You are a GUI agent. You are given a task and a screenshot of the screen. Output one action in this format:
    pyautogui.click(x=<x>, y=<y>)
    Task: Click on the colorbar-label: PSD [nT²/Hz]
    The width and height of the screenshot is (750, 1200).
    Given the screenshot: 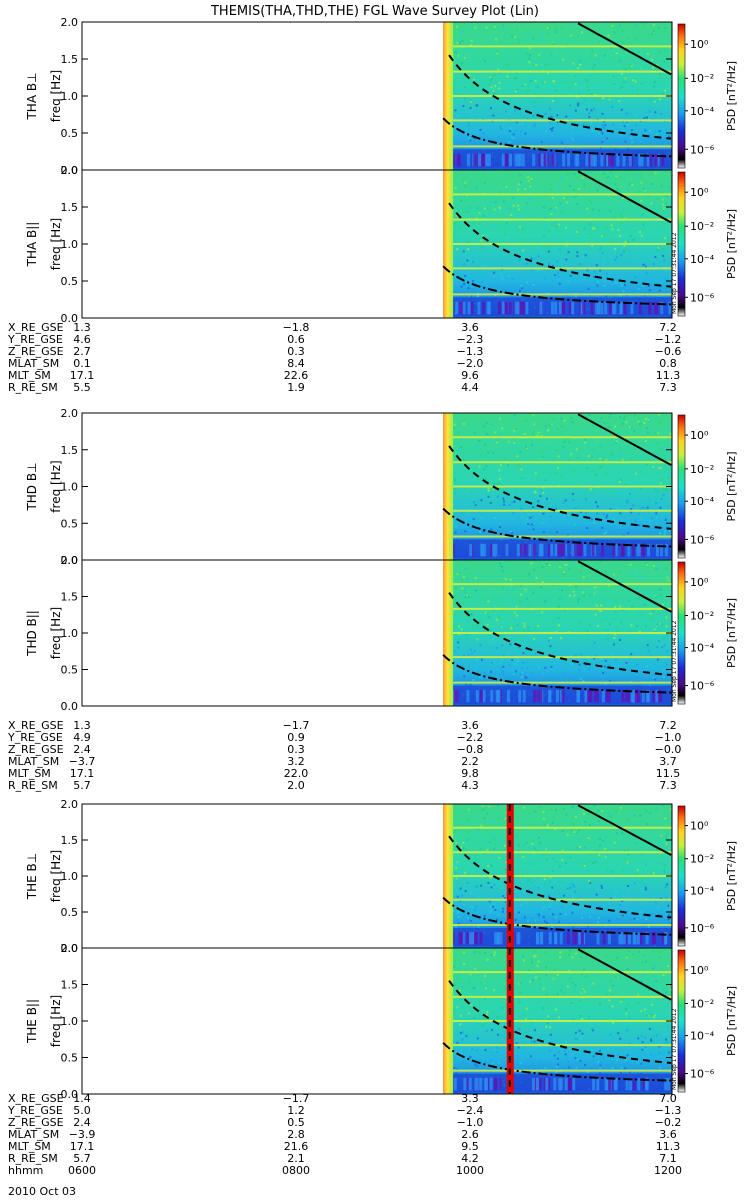 What is the action you would take?
    pyautogui.click(x=731, y=633)
    